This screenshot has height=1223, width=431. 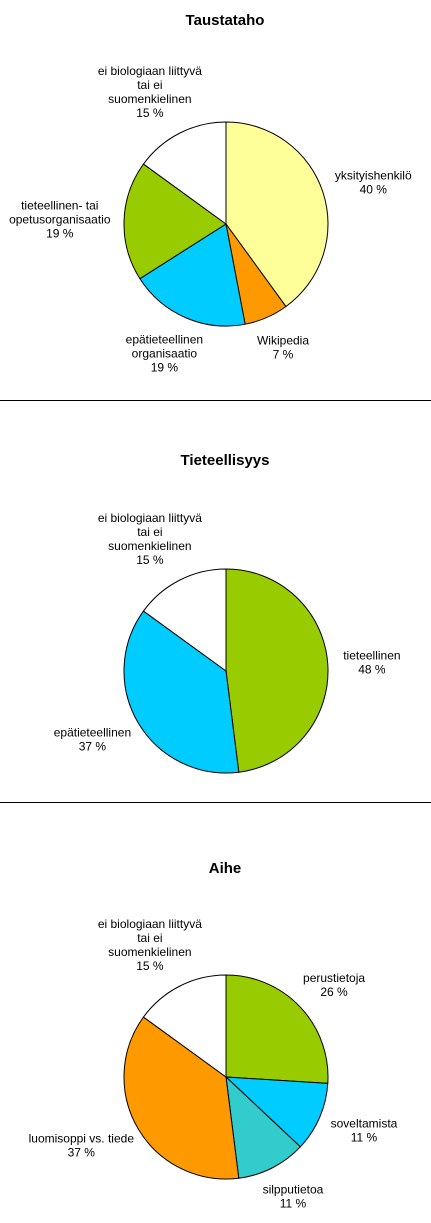 What do you see at coordinates (225, 460) in the screenshot?
I see `chart-title: Tieteellisyys` at bounding box center [225, 460].